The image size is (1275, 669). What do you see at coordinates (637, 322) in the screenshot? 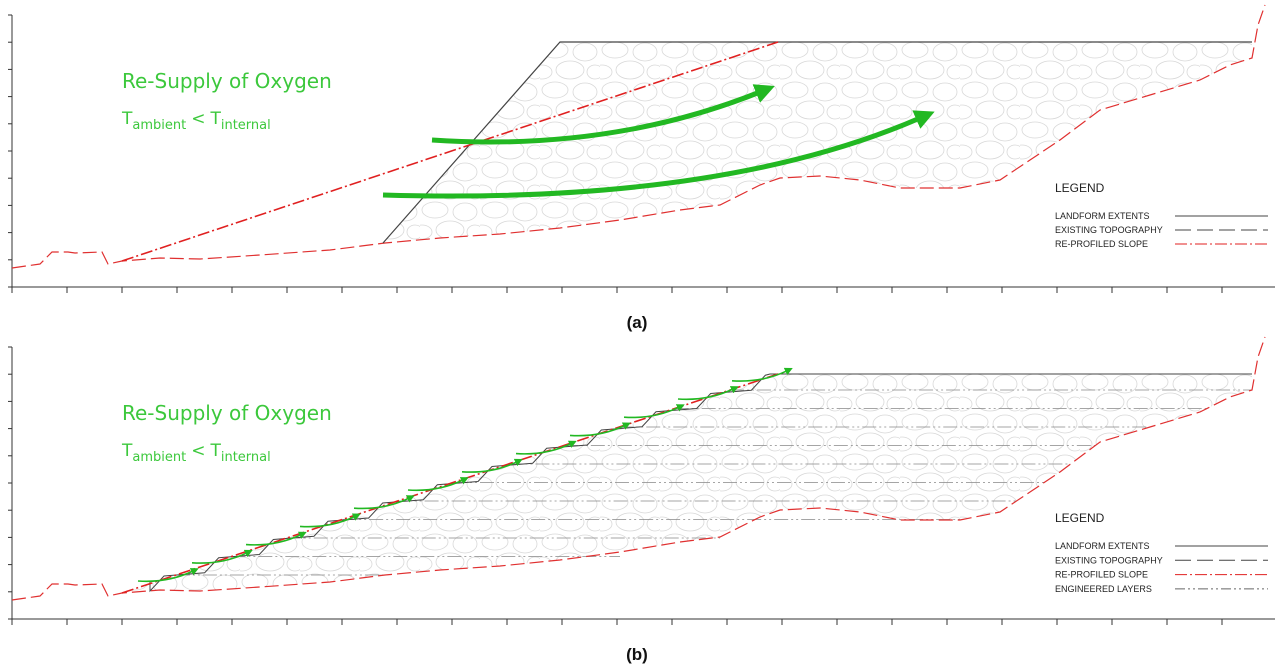
I see `panel-label: (a)` at bounding box center [637, 322].